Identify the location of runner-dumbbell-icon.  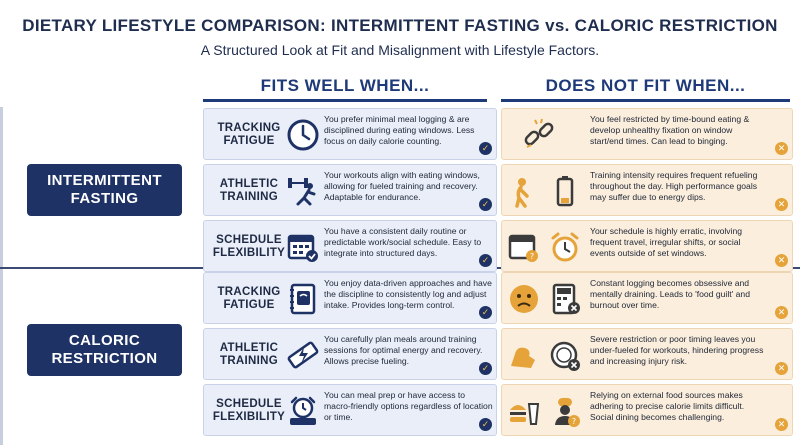
(302, 192).